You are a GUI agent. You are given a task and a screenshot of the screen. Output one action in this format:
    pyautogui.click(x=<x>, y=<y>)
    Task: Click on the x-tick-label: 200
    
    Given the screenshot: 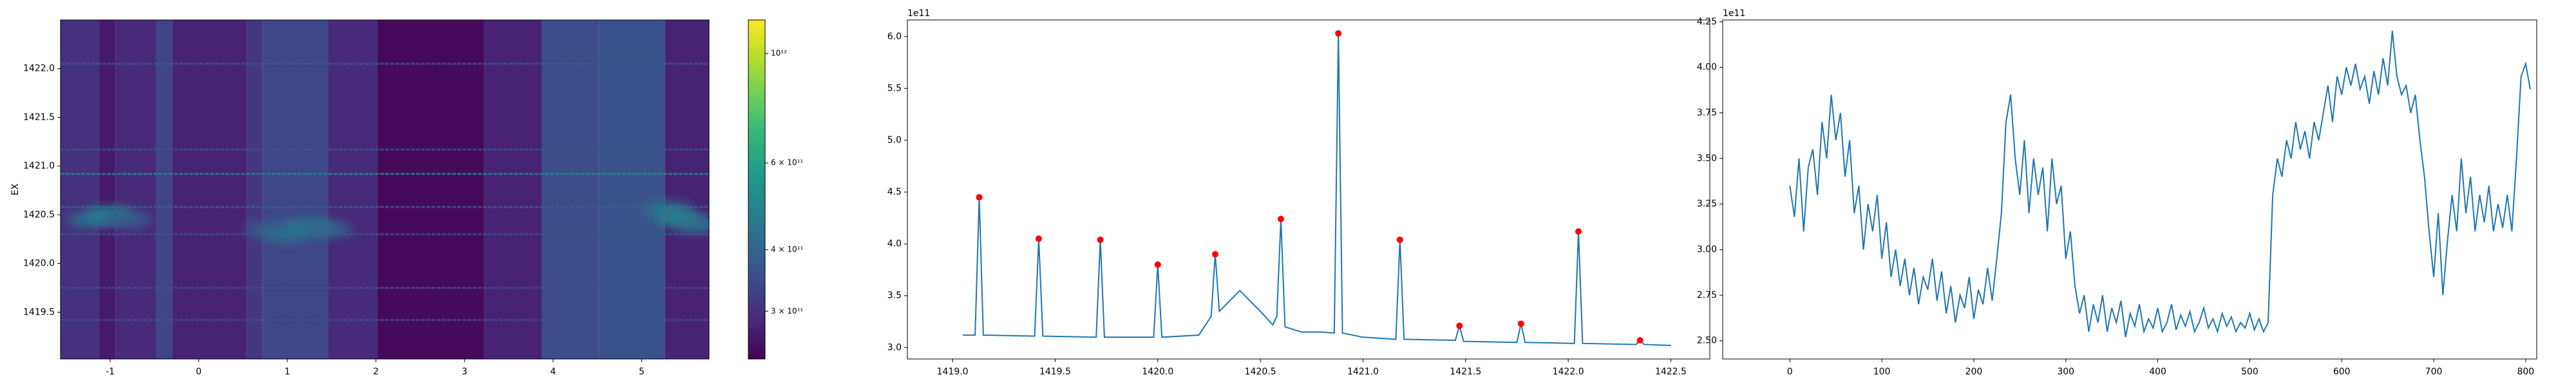 What is the action you would take?
    pyautogui.click(x=1974, y=372)
    